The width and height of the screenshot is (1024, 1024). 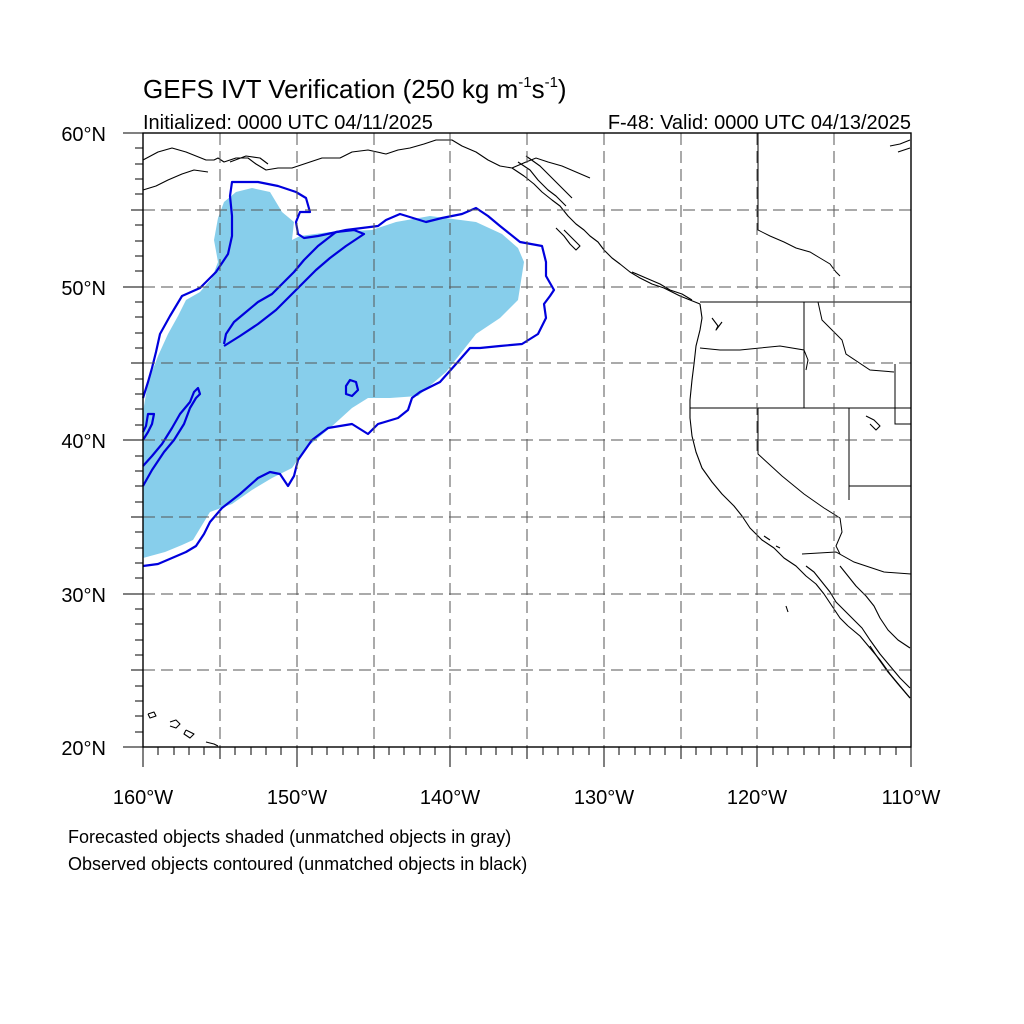 What do you see at coordinates (297, 798) in the screenshot?
I see `lon-label-150w: 150°W` at bounding box center [297, 798].